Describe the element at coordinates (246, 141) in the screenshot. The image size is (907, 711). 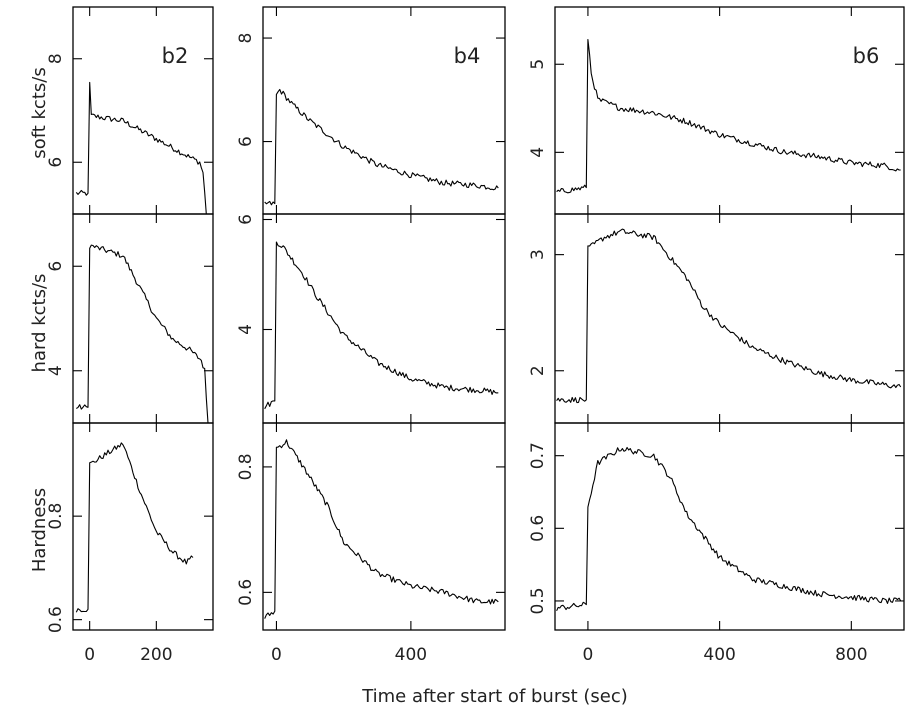
I see `panel-b4-row0-ytick-label-0: 6` at that location.